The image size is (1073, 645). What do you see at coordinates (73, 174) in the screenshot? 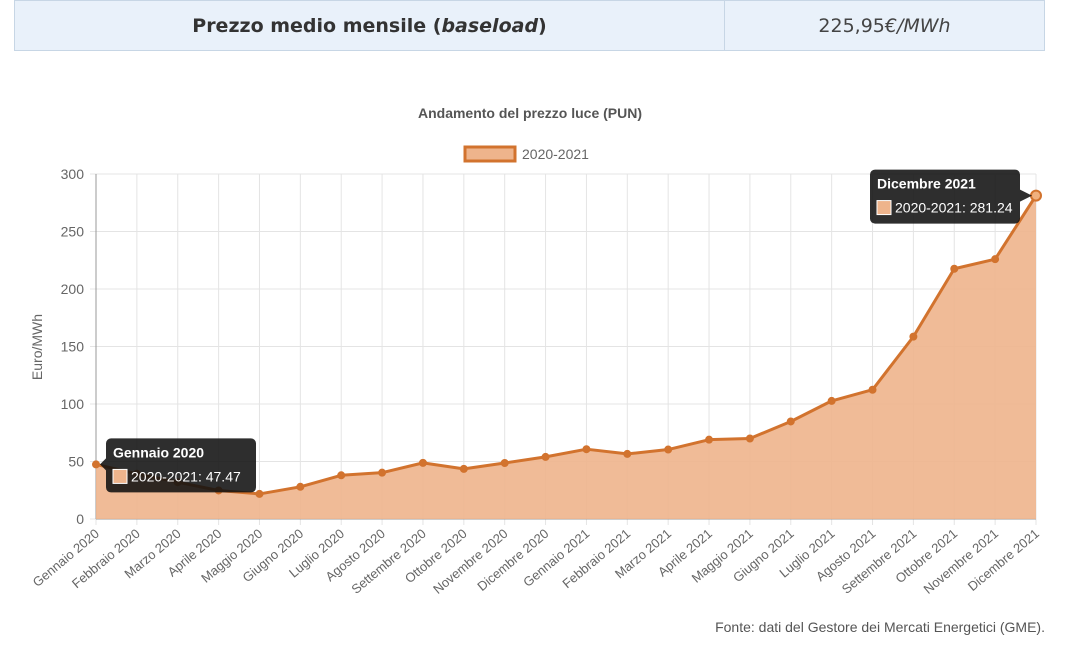
I see `y-tick-label: 300` at bounding box center [73, 174].